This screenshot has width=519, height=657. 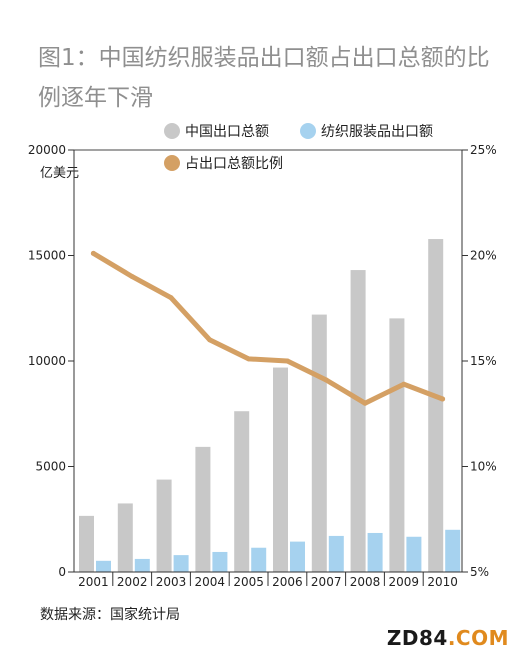 What do you see at coordinates (287, 582) in the screenshot?
I see `x-tick-label: 2006` at bounding box center [287, 582].